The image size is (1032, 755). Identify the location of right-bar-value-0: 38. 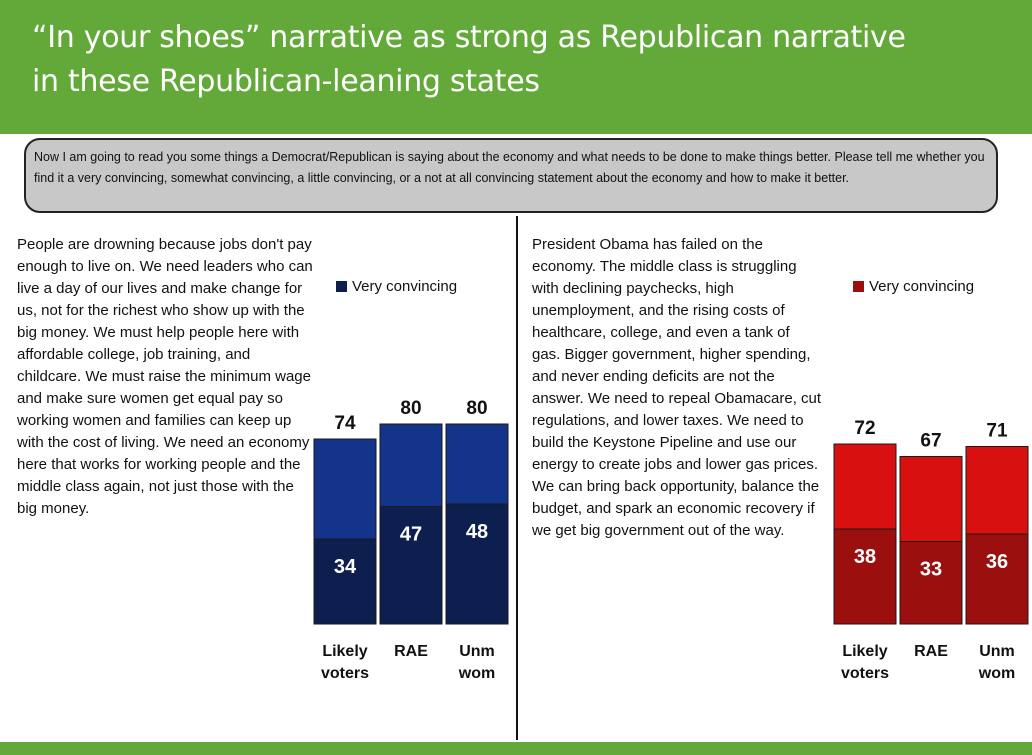
(865, 557).